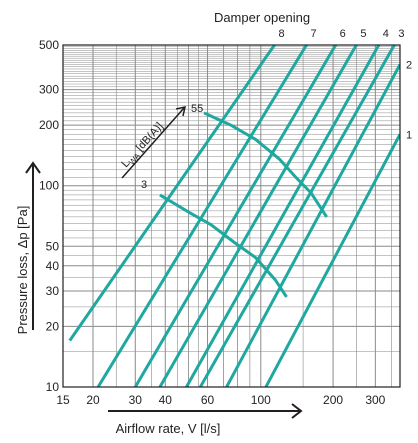 The height and width of the screenshot is (443, 418). What do you see at coordinates (375, 400) in the screenshot?
I see `x-tick-label: 300` at bounding box center [375, 400].